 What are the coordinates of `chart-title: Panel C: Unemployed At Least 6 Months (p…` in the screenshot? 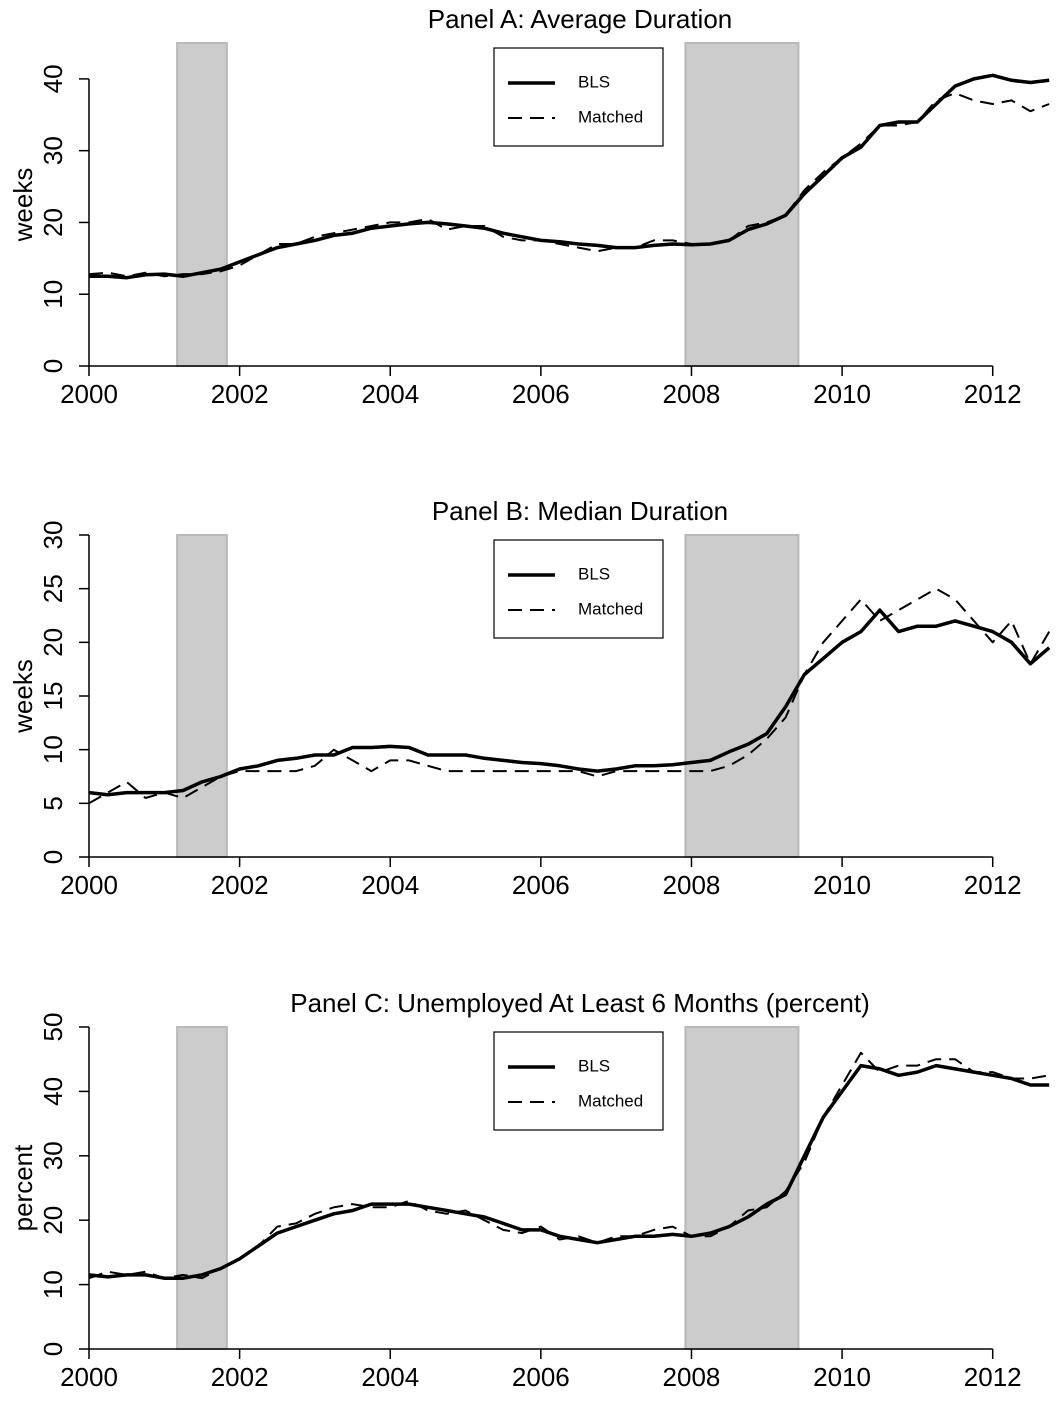 It's located at (580, 1003).